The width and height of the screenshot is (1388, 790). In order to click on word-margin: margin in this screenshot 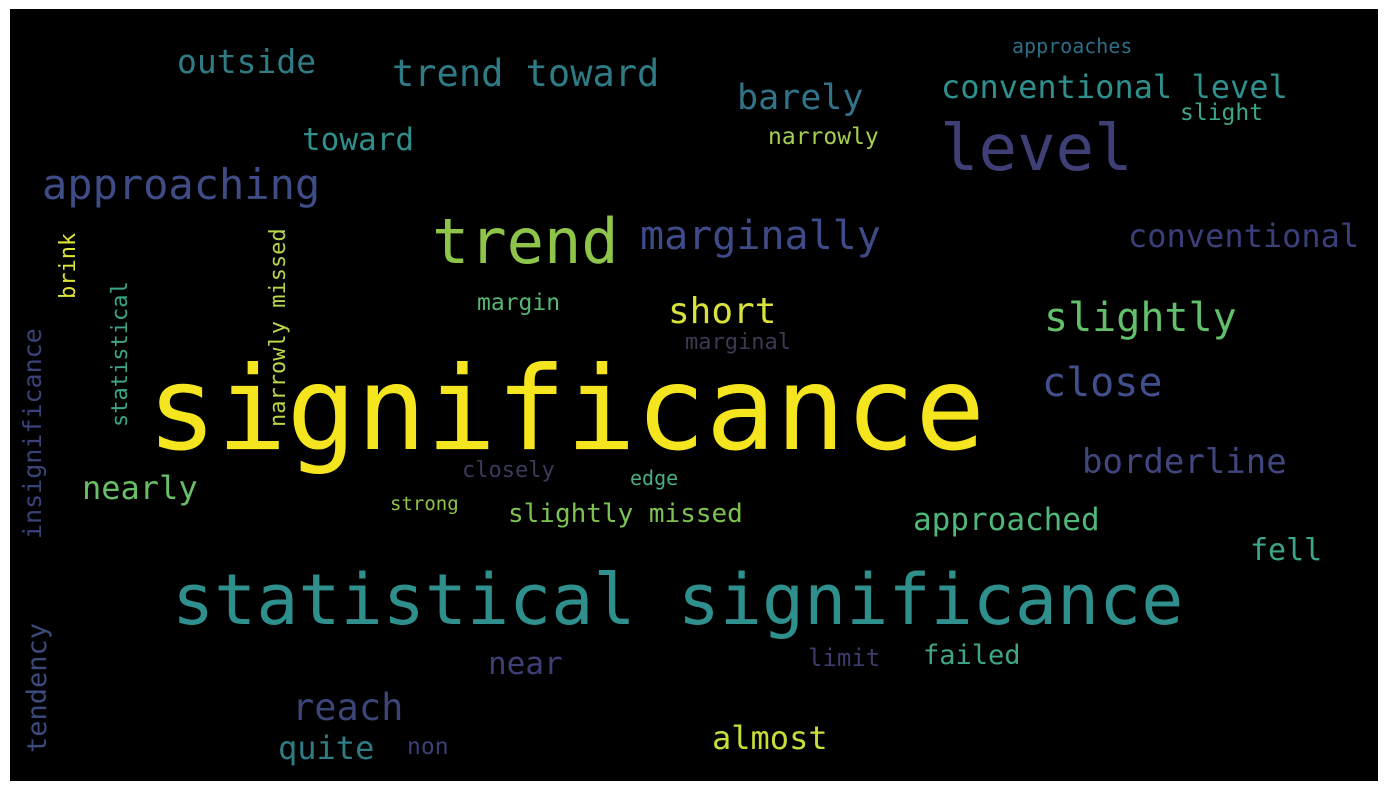, I will do `click(519, 303)`.